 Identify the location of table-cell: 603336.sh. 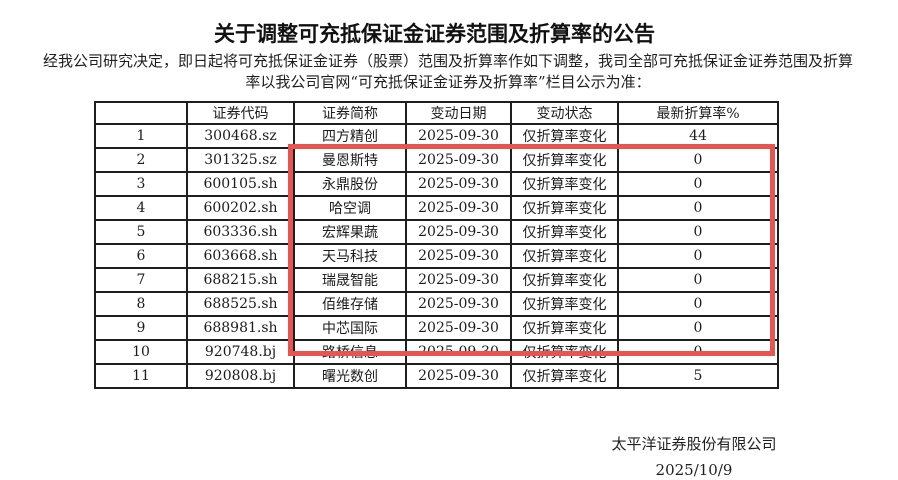
(240, 232).